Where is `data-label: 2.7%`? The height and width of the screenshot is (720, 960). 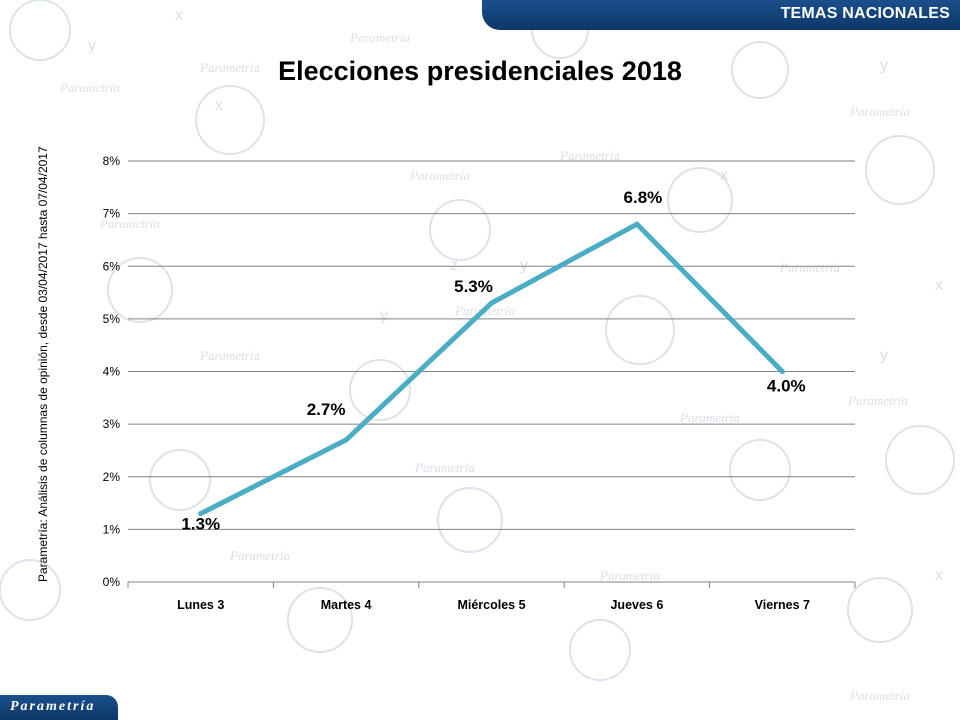
data-label: 2.7% is located at coordinates (326, 409).